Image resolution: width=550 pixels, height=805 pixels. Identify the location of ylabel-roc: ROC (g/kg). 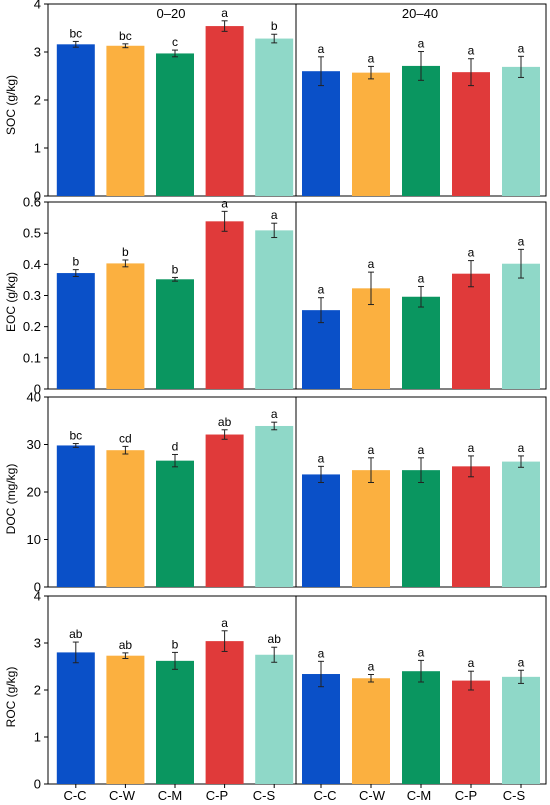
(11, 697).